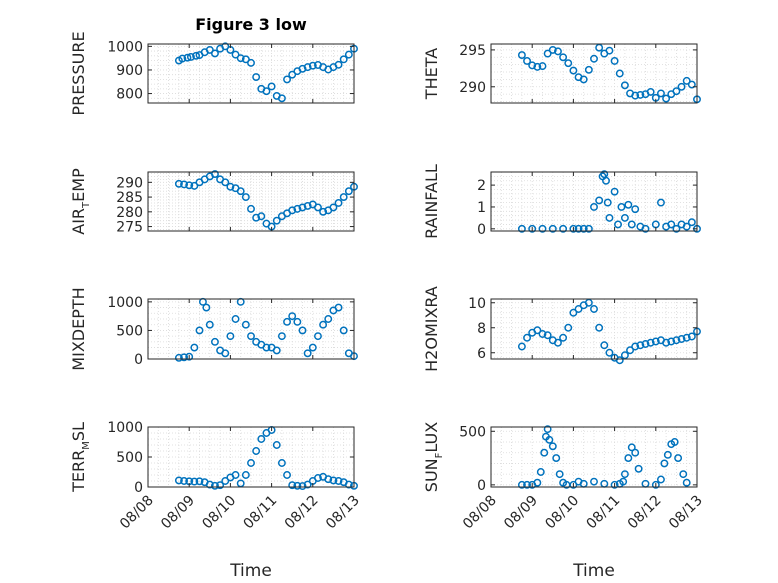 The height and width of the screenshot is (583, 778). I want to click on y-axis-label-main: THETA, so click(431, 74).